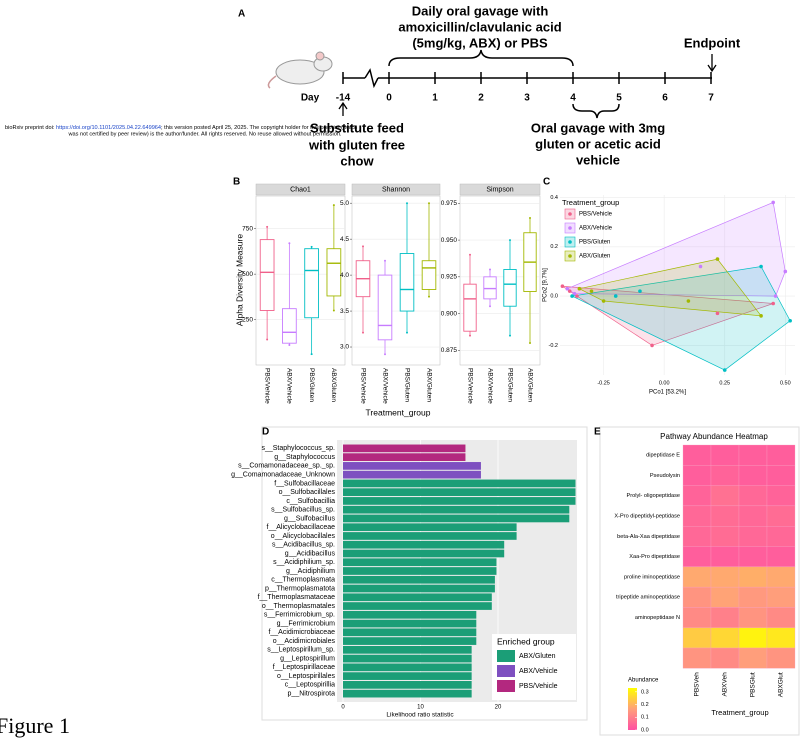 The height and width of the screenshot is (745, 800). Describe the element at coordinates (310, 553) in the screenshot. I see `y-tick-label: g__Acidibacillus` at that location.